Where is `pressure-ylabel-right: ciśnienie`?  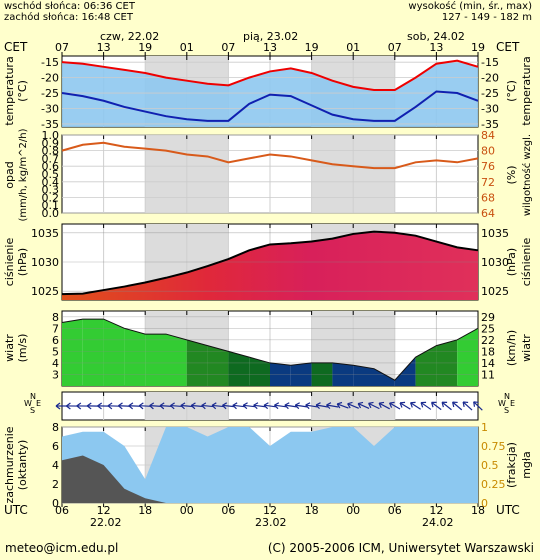
pressure-ylabel-right: ciśnienie is located at coordinates (526, 262).